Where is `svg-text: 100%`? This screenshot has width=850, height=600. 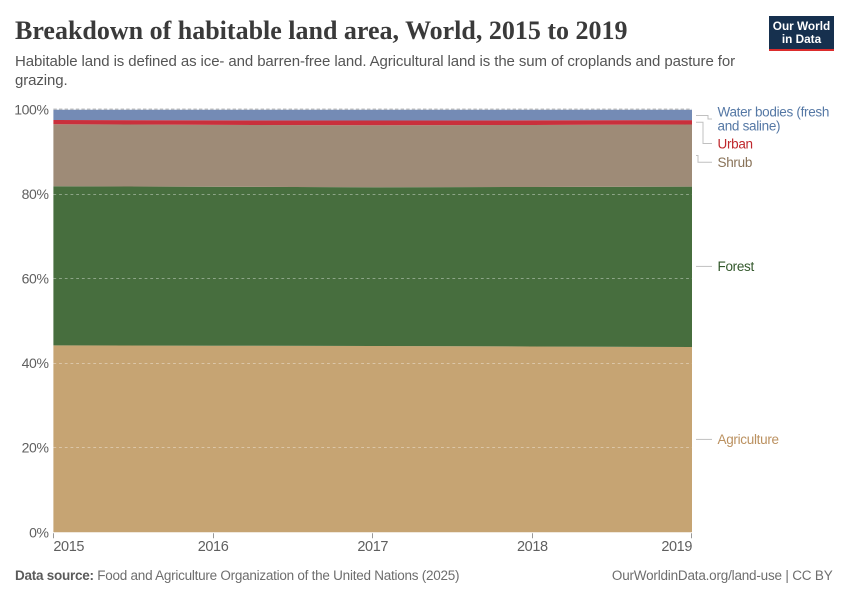 svg-text: 100% is located at coordinates (31, 109).